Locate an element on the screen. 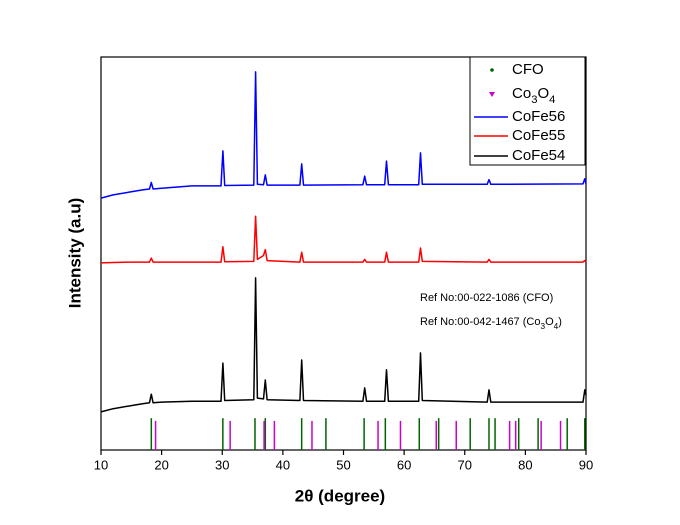  legend-label: CoFe54 is located at coordinates (538, 155).